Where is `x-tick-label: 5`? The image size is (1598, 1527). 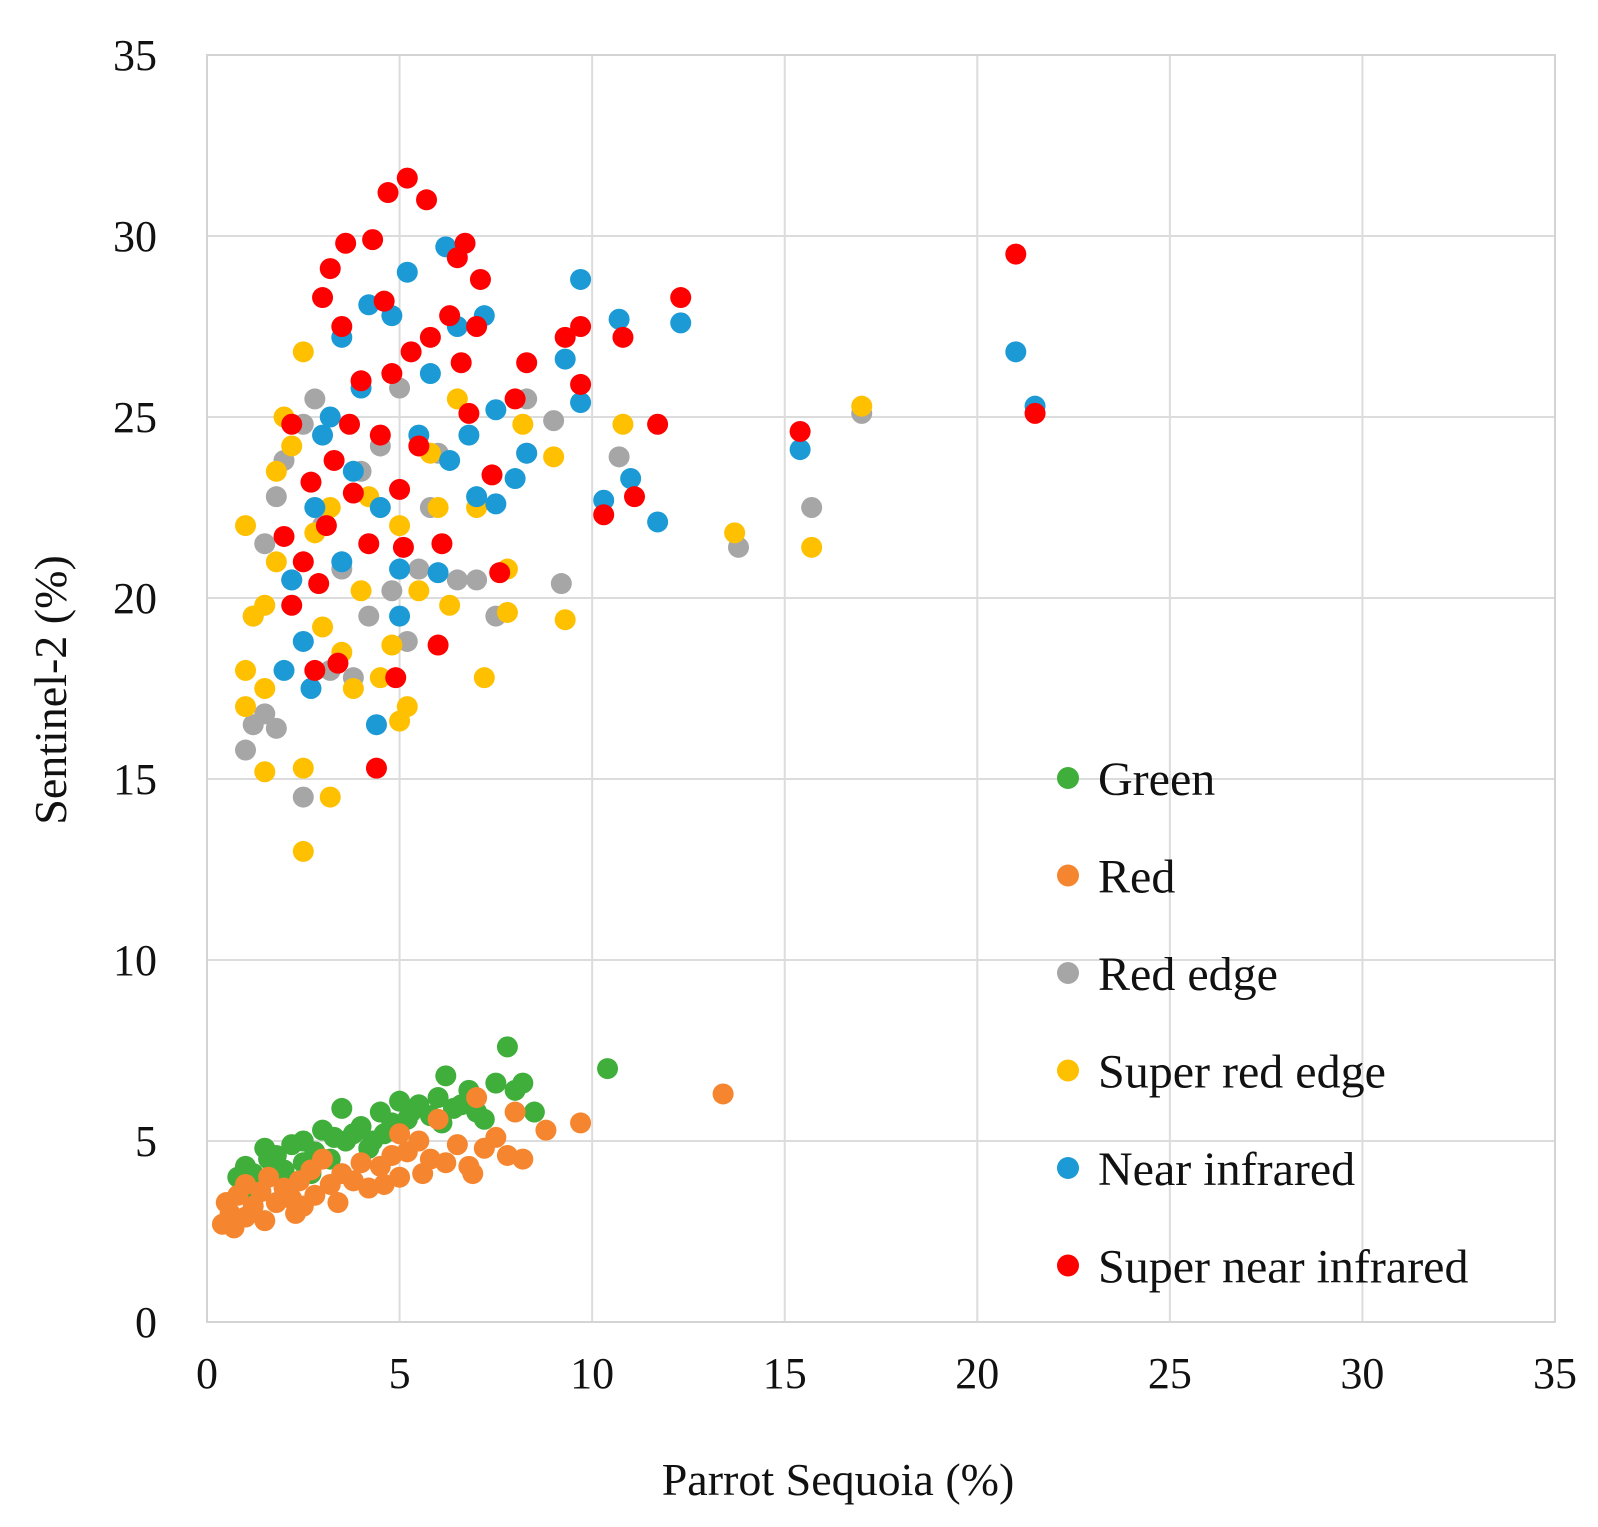
x-tick-label: 5 is located at coordinates (400, 1373).